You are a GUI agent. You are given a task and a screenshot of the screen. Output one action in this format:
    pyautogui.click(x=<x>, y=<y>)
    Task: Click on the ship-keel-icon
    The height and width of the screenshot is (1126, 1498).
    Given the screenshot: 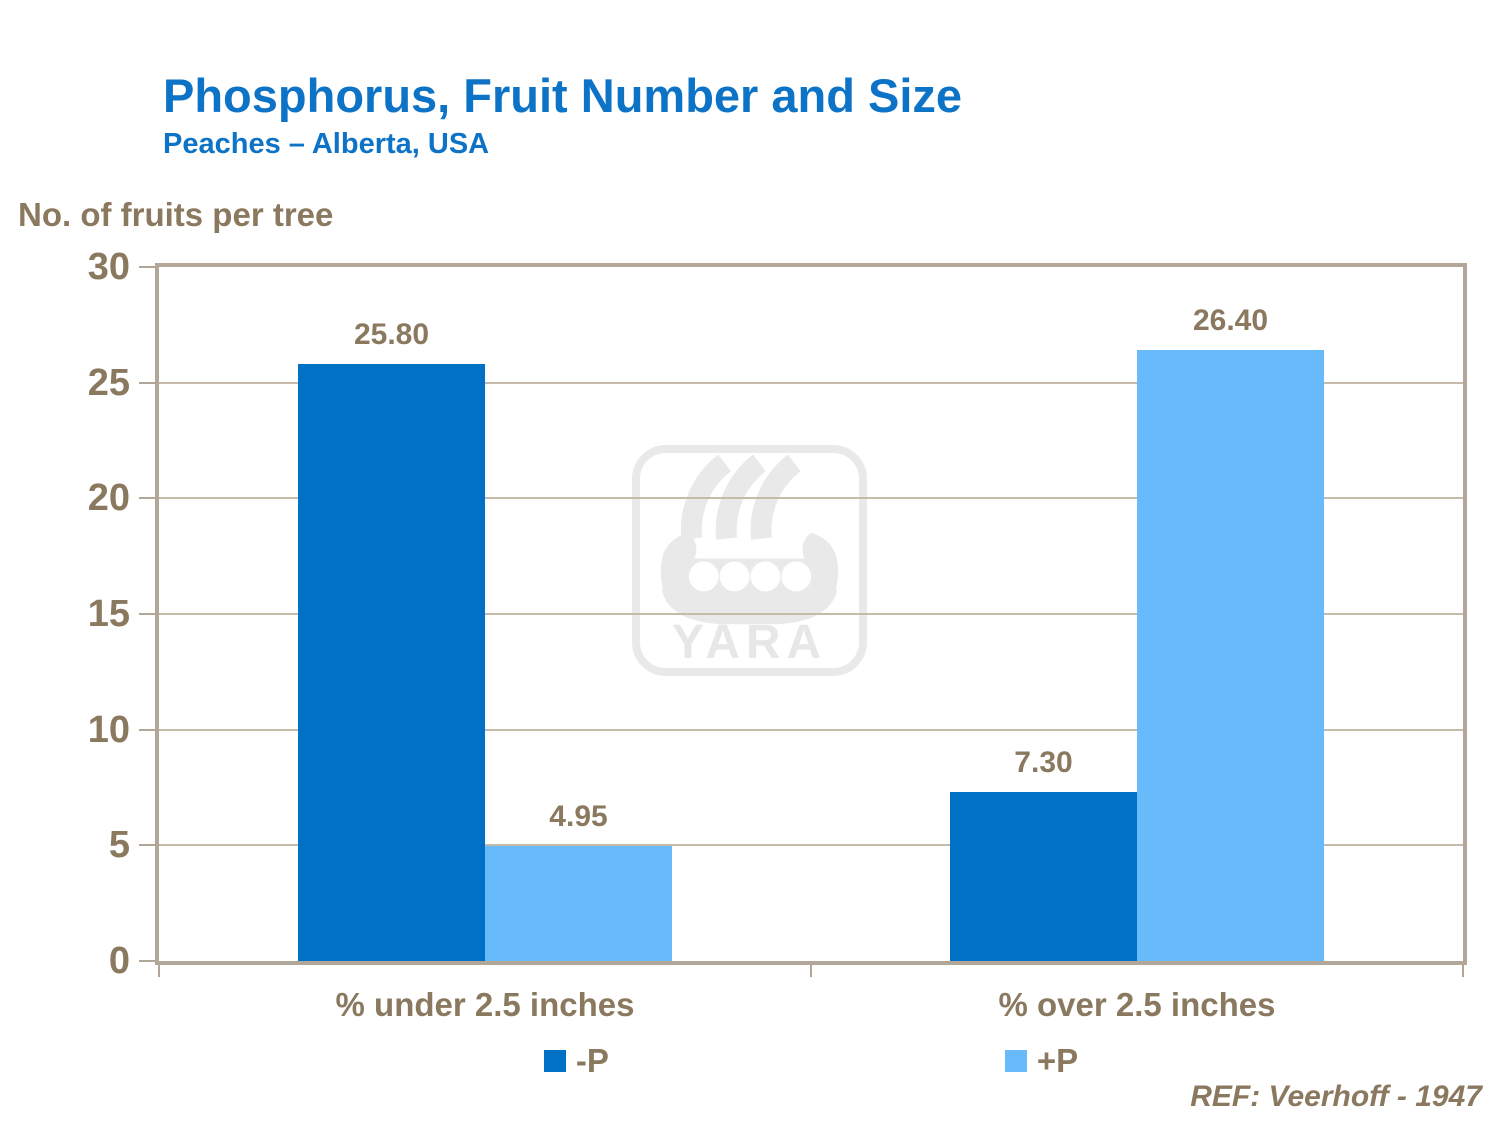 What is the action you would take?
    pyautogui.click(x=749, y=607)
    